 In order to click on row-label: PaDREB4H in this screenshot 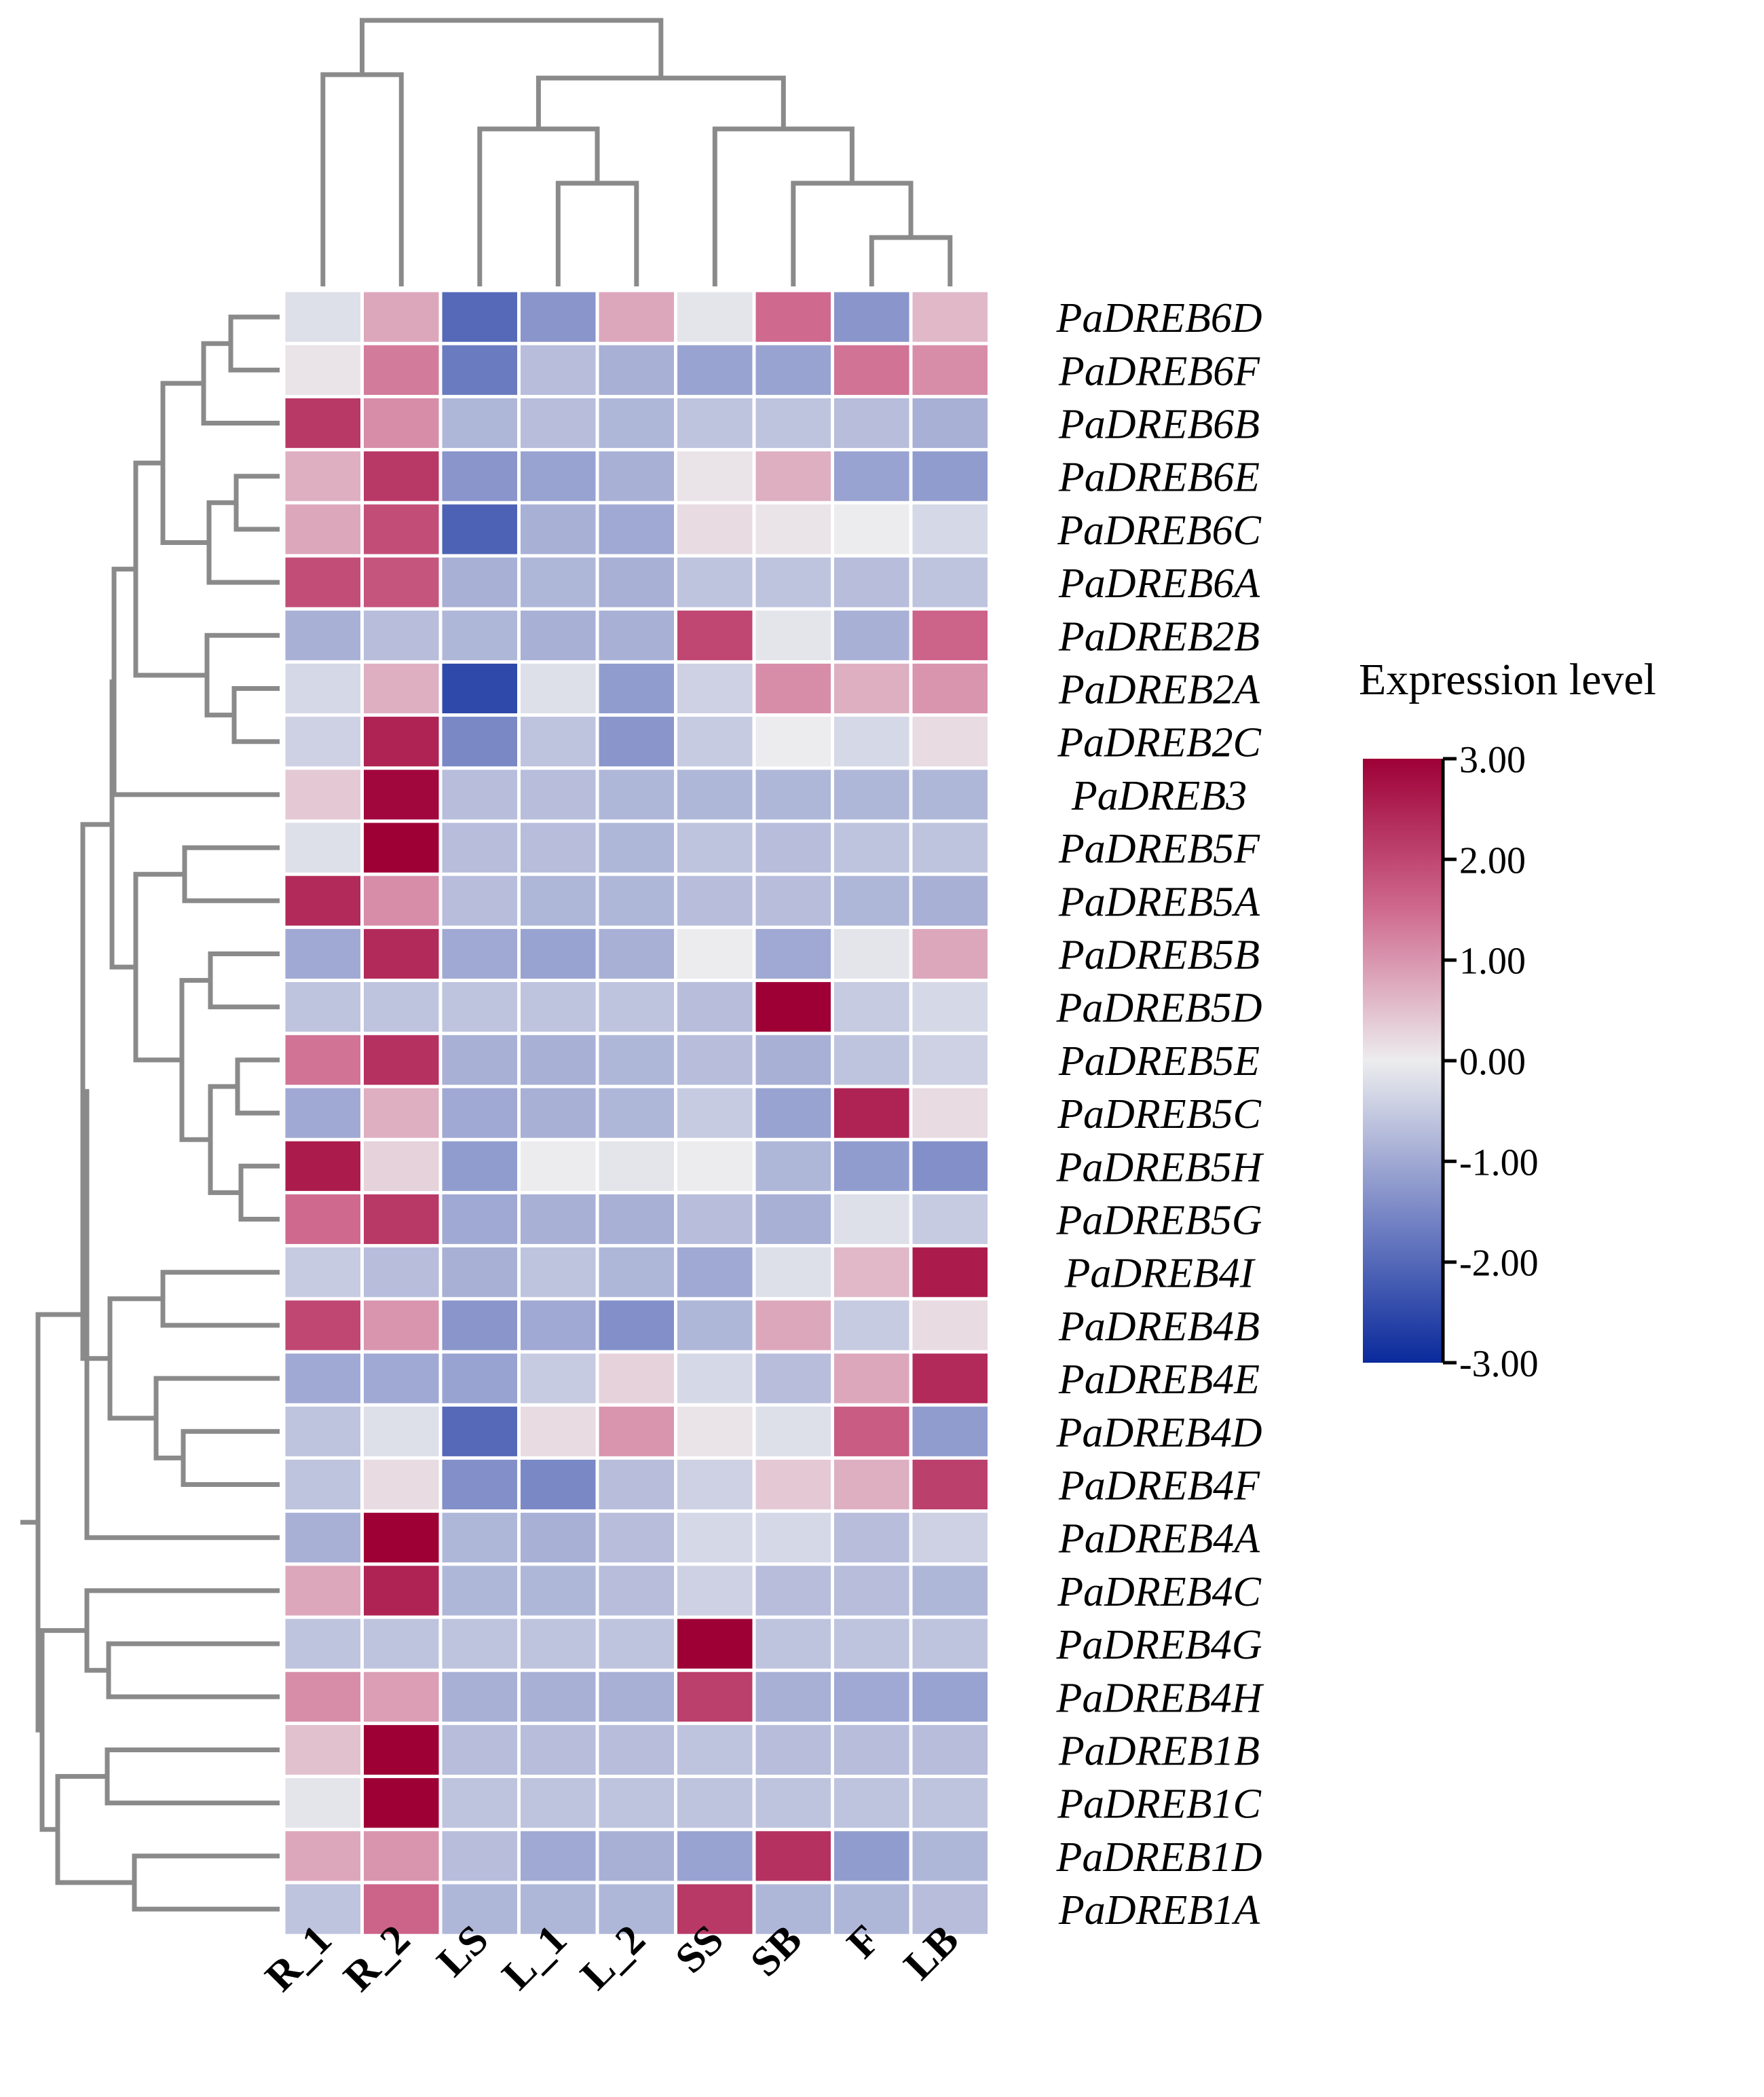, I will do `click(1160, 1698)`.